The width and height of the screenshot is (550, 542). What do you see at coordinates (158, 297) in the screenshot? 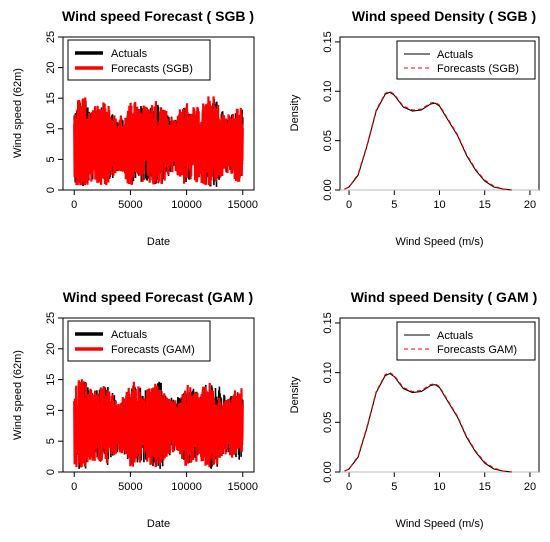
I see `panel-title: Wind speed Forecast (GAM )` at bounding box center [158, 297].